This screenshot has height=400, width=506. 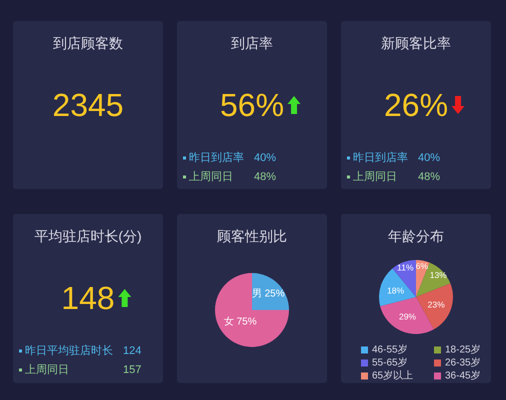 I want to click on data-label: 11%, so click(x=405, y=267).